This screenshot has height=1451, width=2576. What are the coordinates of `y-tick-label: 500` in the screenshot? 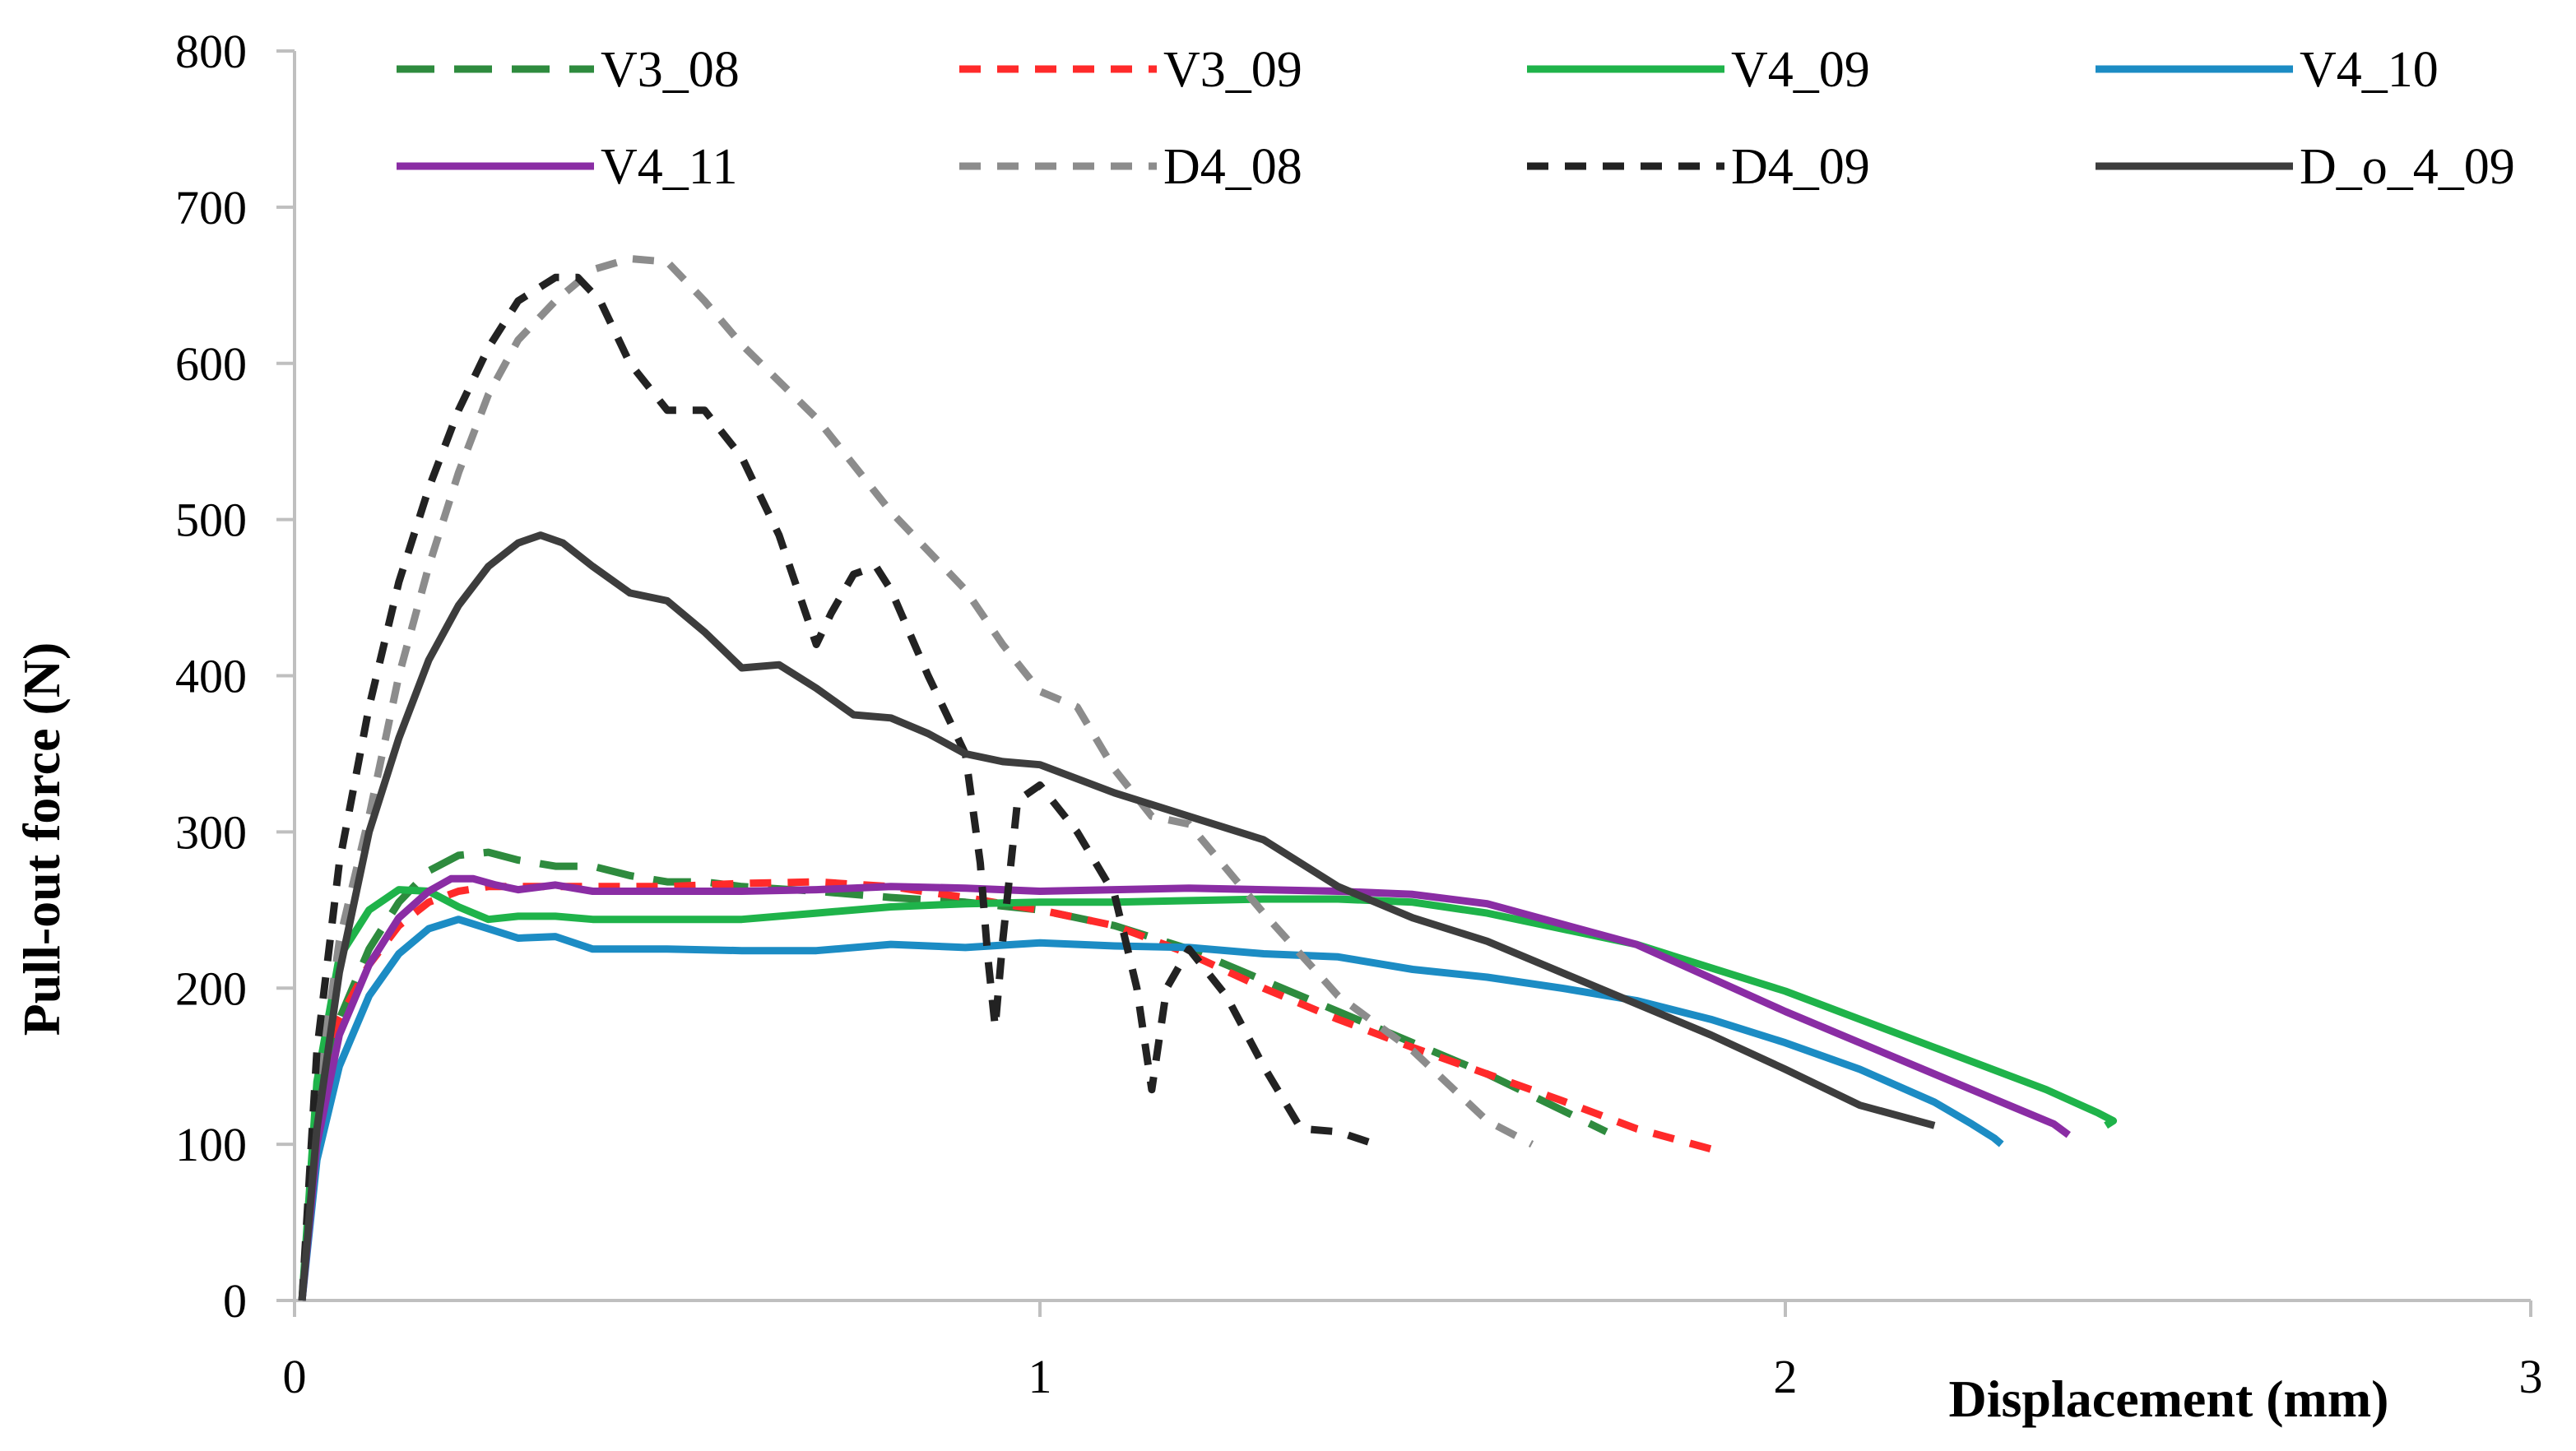 It's located at (211, 520).